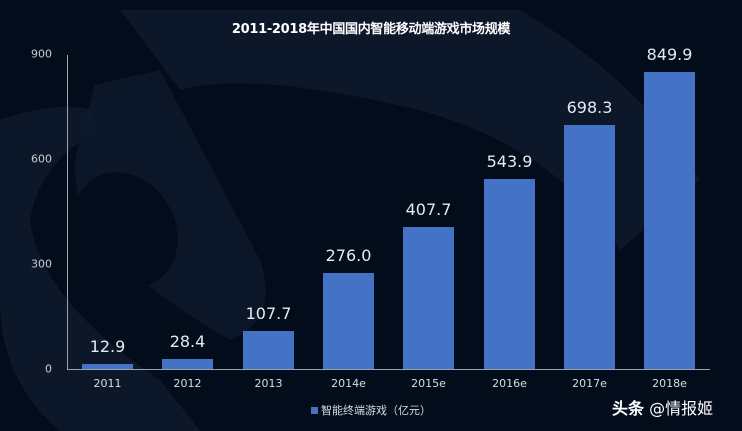 This screenshot has width=742, height=431. I want to click on x-tick-label: 2017e, so click(589, 383).